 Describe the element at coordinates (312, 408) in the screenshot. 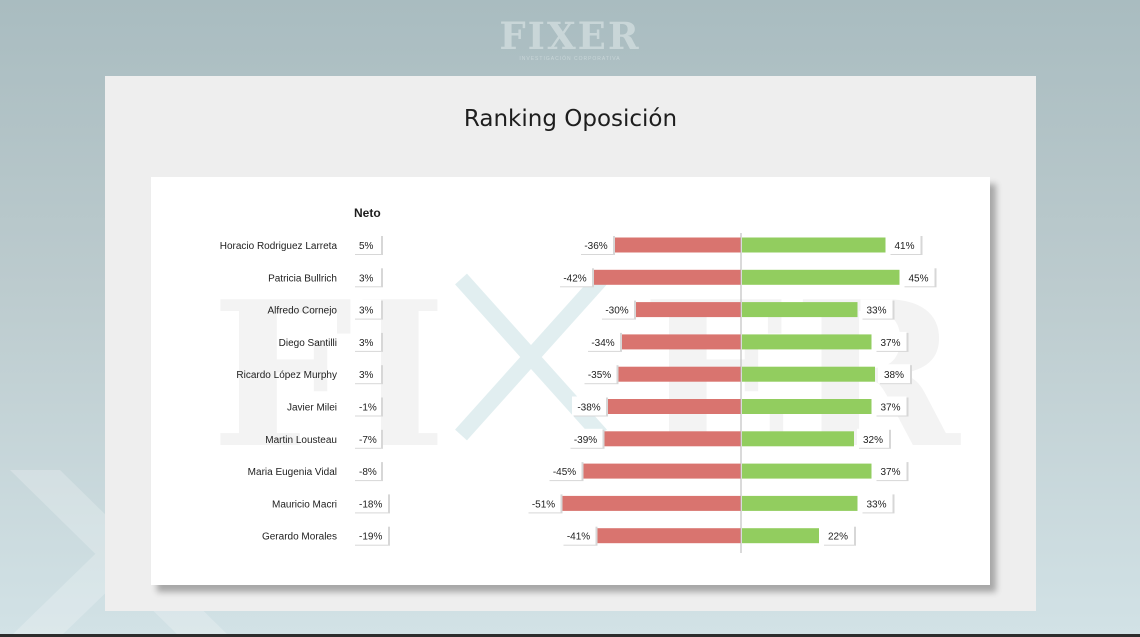

I see `category-label: Javier Milei` at that location.